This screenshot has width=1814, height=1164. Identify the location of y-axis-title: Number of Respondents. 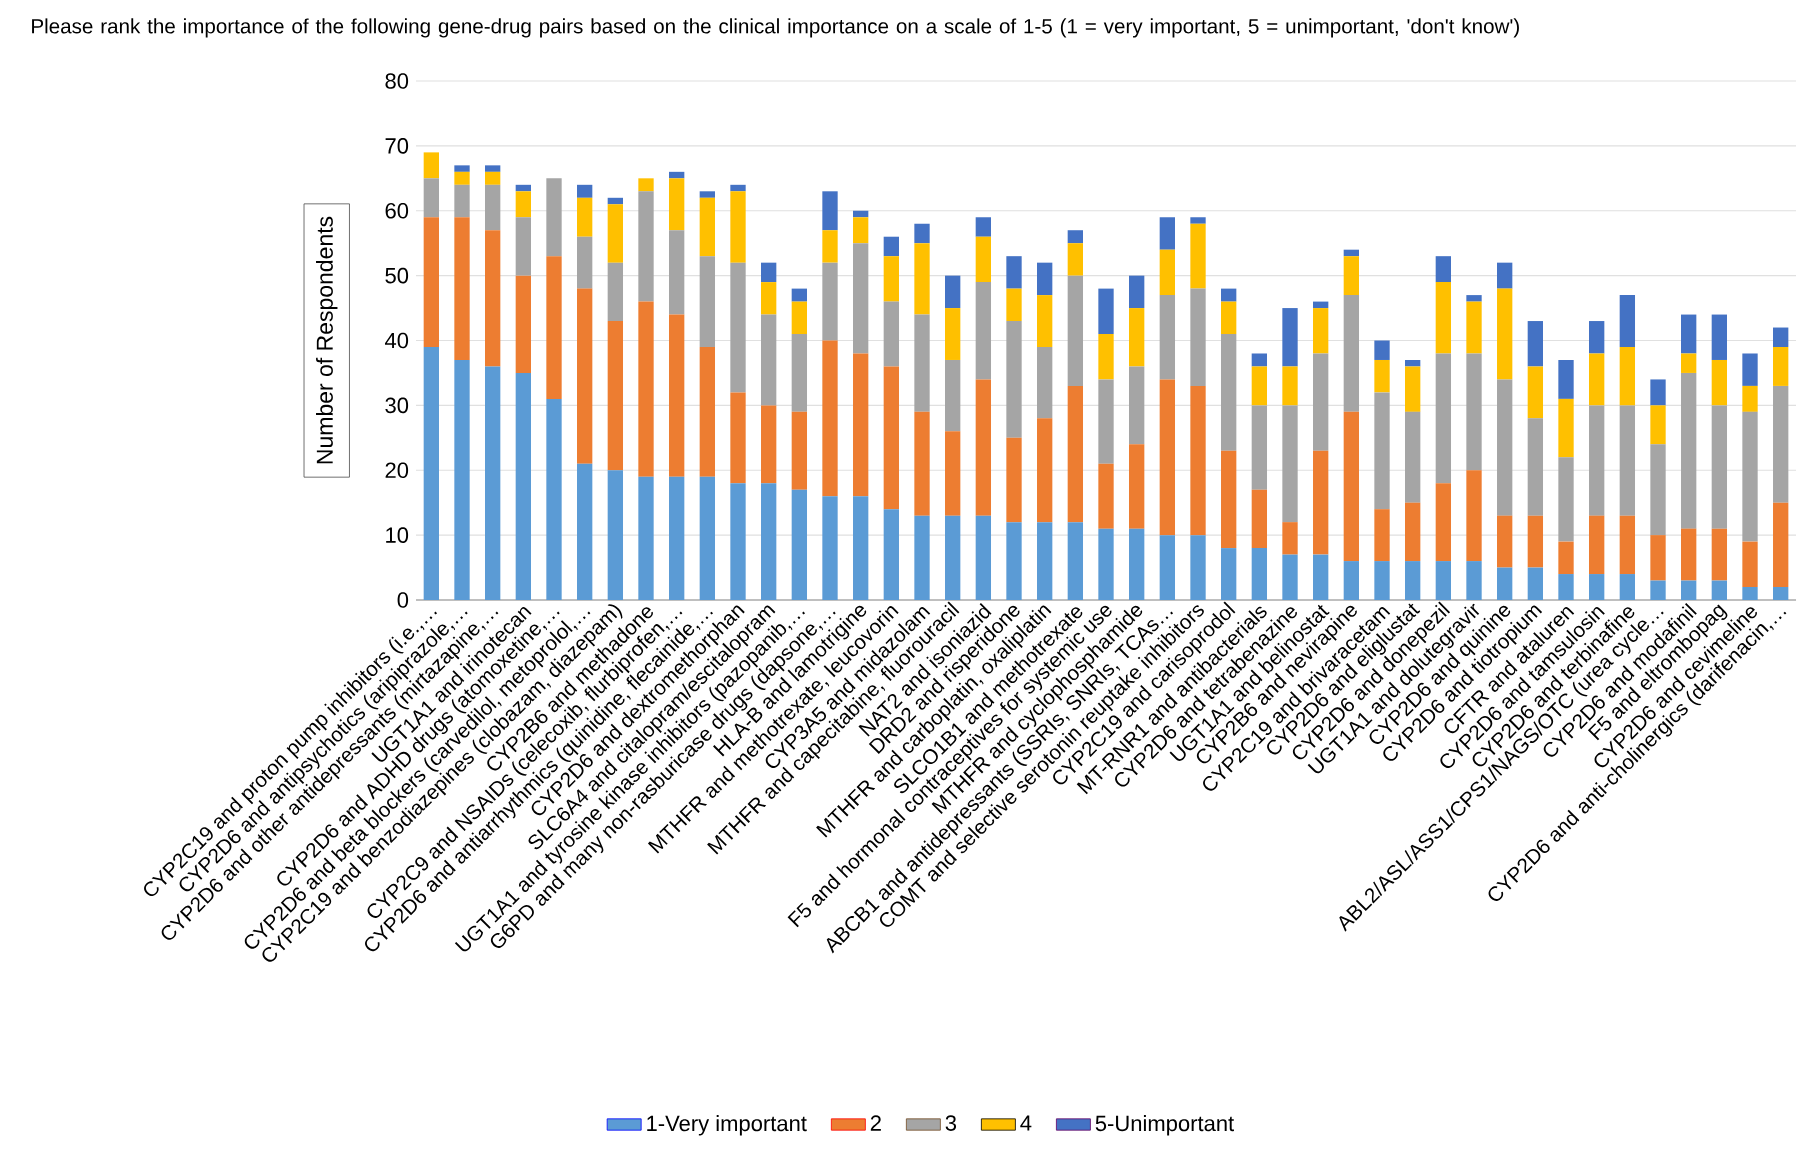
(327, 340).